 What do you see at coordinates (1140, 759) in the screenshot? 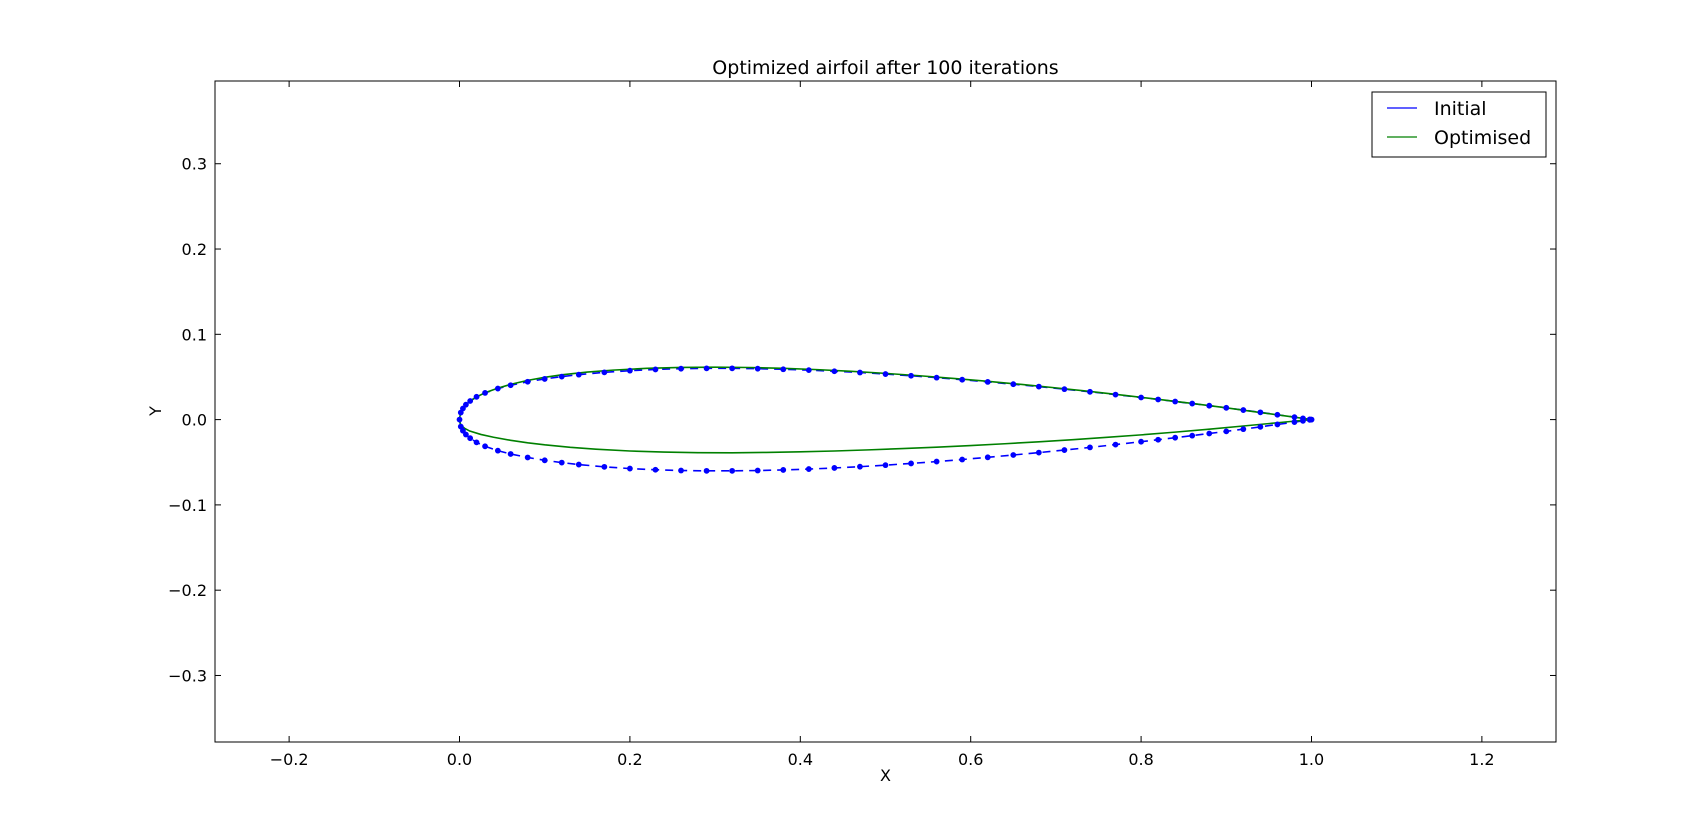
I see `x-tick-label: 0.8` at bounding box center [1140, 759].